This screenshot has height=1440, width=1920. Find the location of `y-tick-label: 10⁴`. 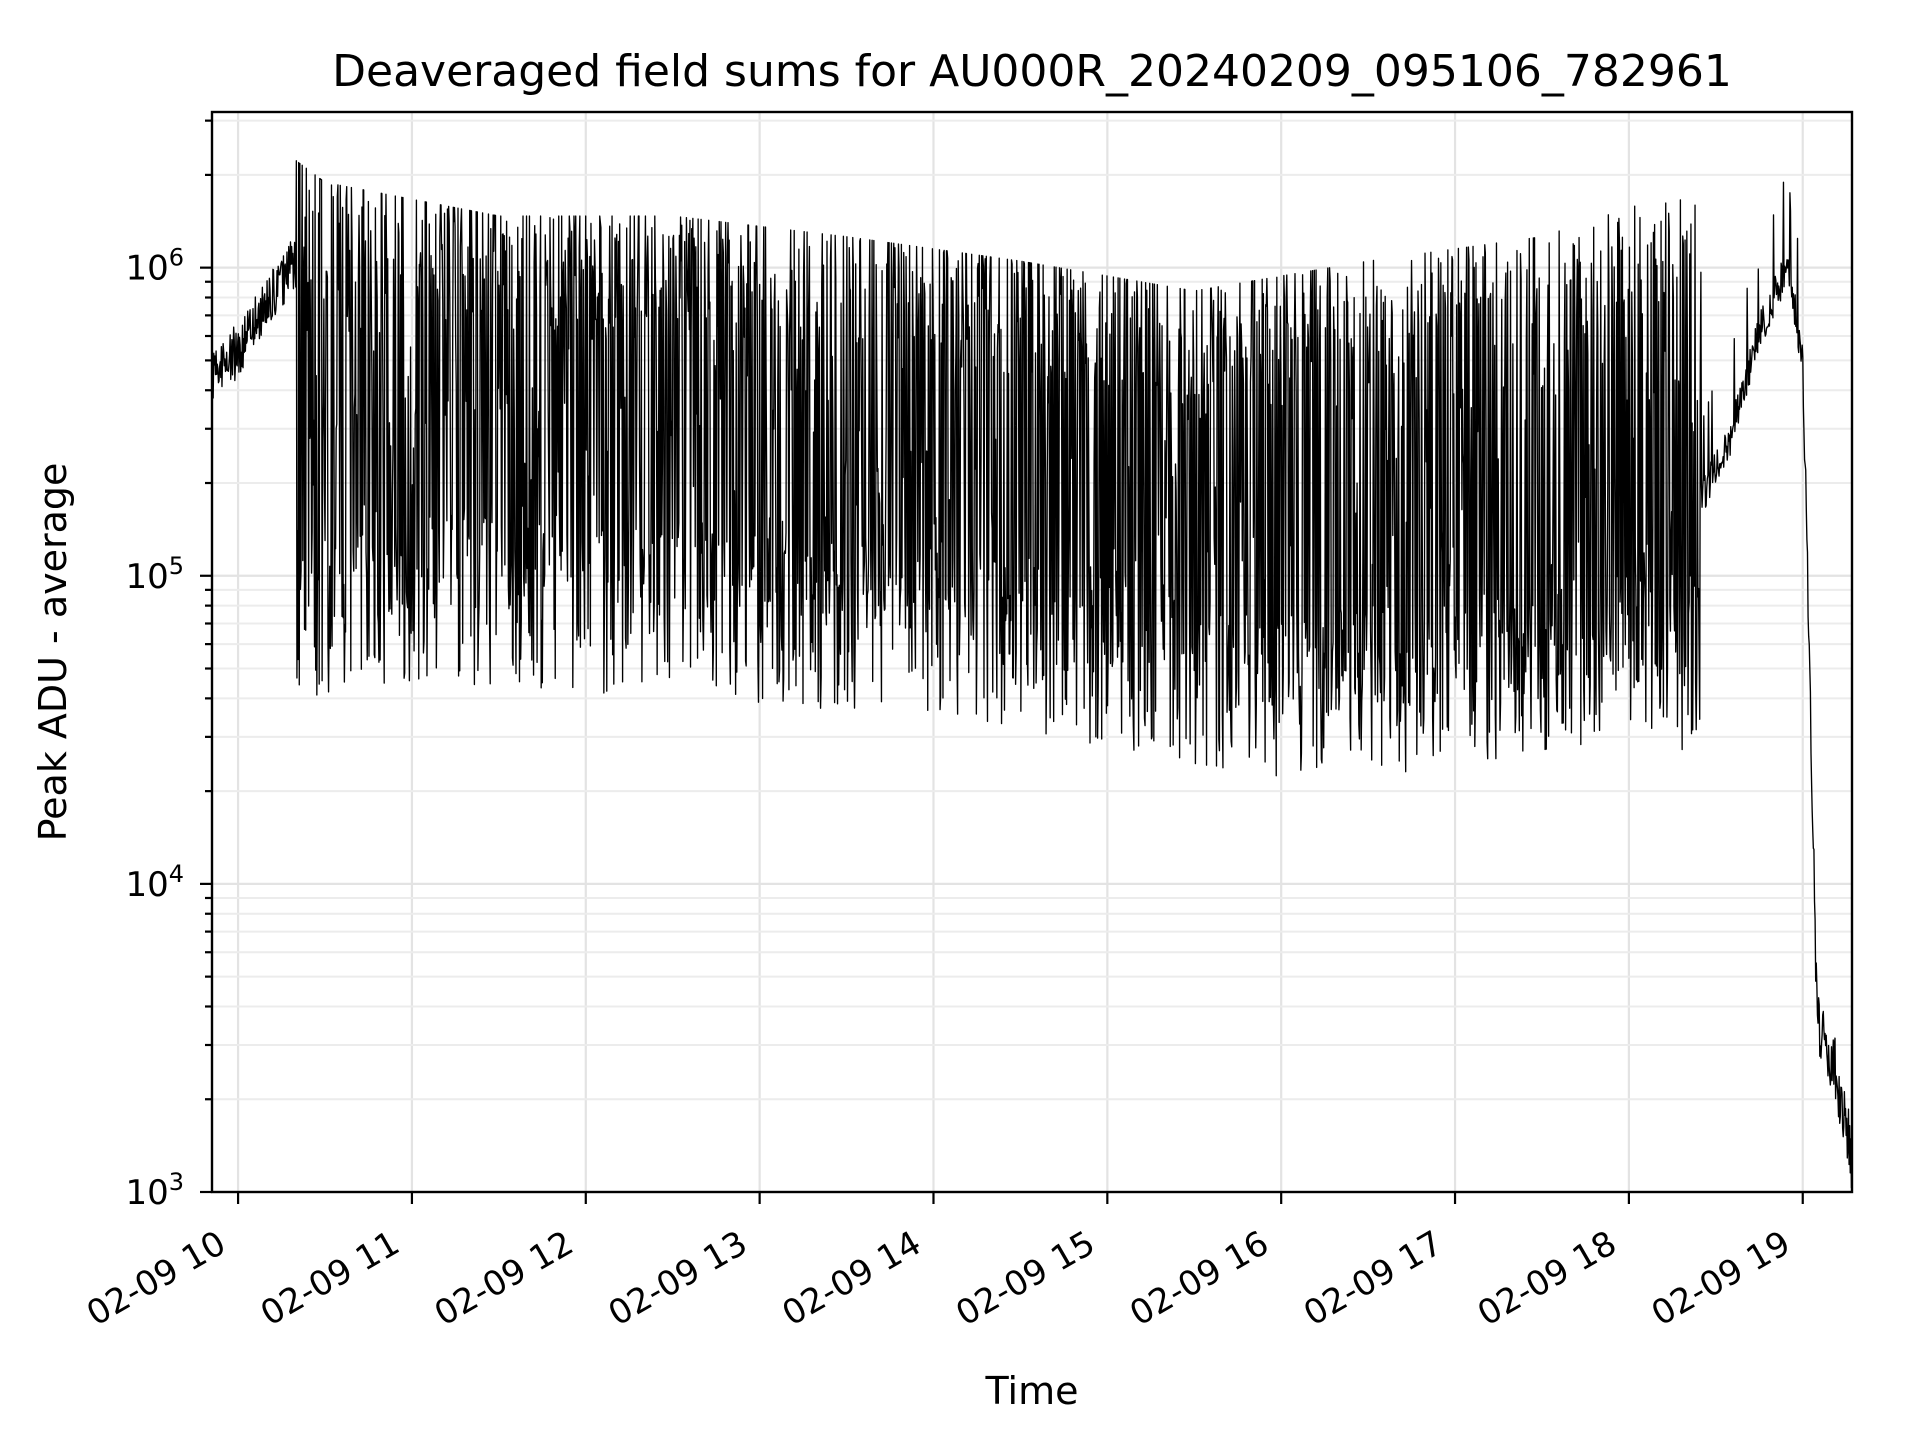

y-tick-label: 10⁴ is located at coordinates (154, 882).